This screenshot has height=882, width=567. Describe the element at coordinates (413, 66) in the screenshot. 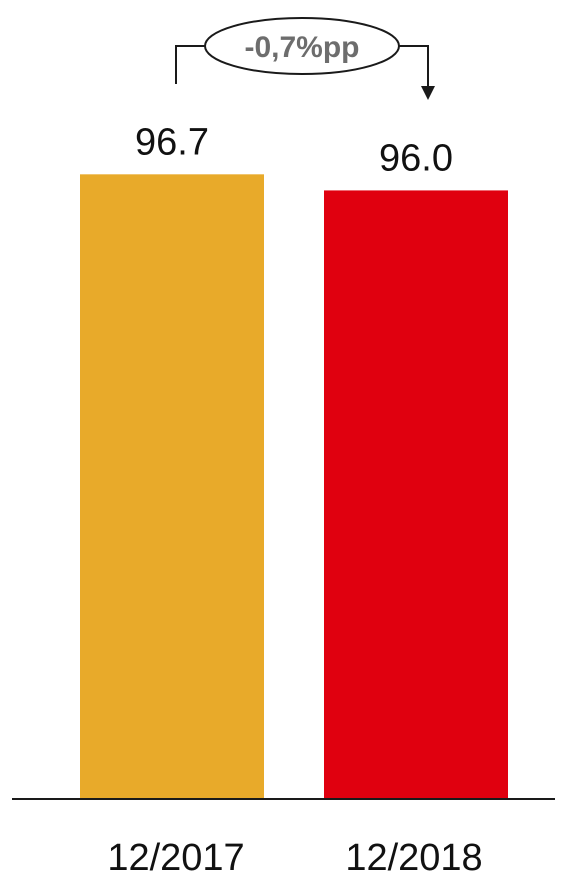

I see `delta-connector-right` at that location.